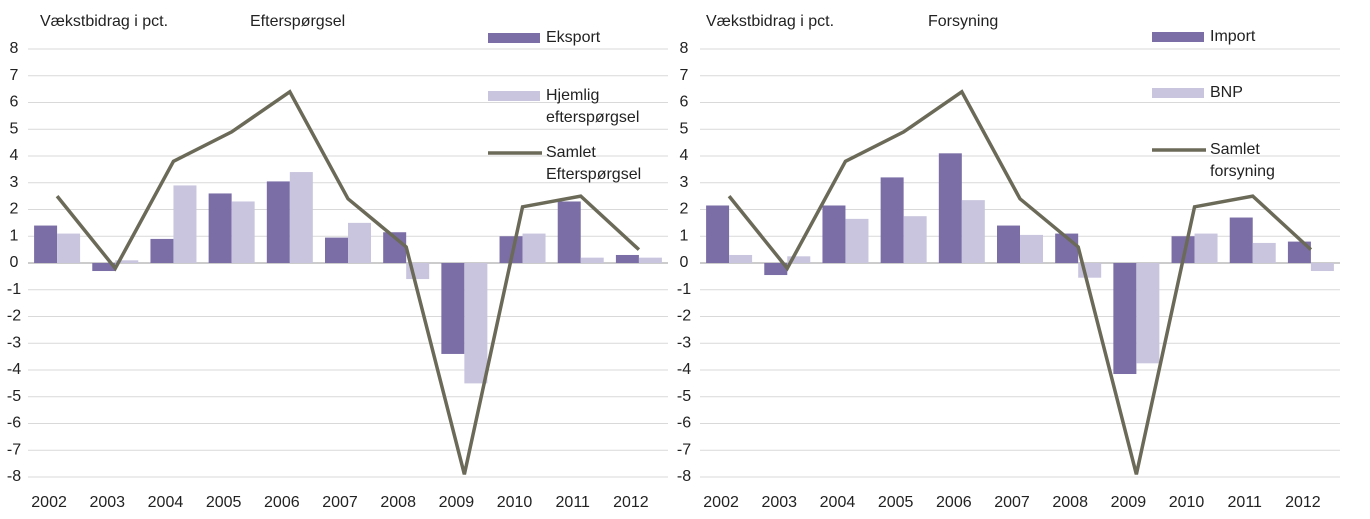  I want to click on chart-title: Forsyning, so click(963, 21).